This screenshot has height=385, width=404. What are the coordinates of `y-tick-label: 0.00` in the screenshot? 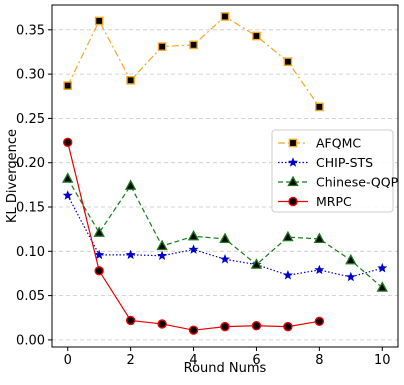 It's located at (30, 340).